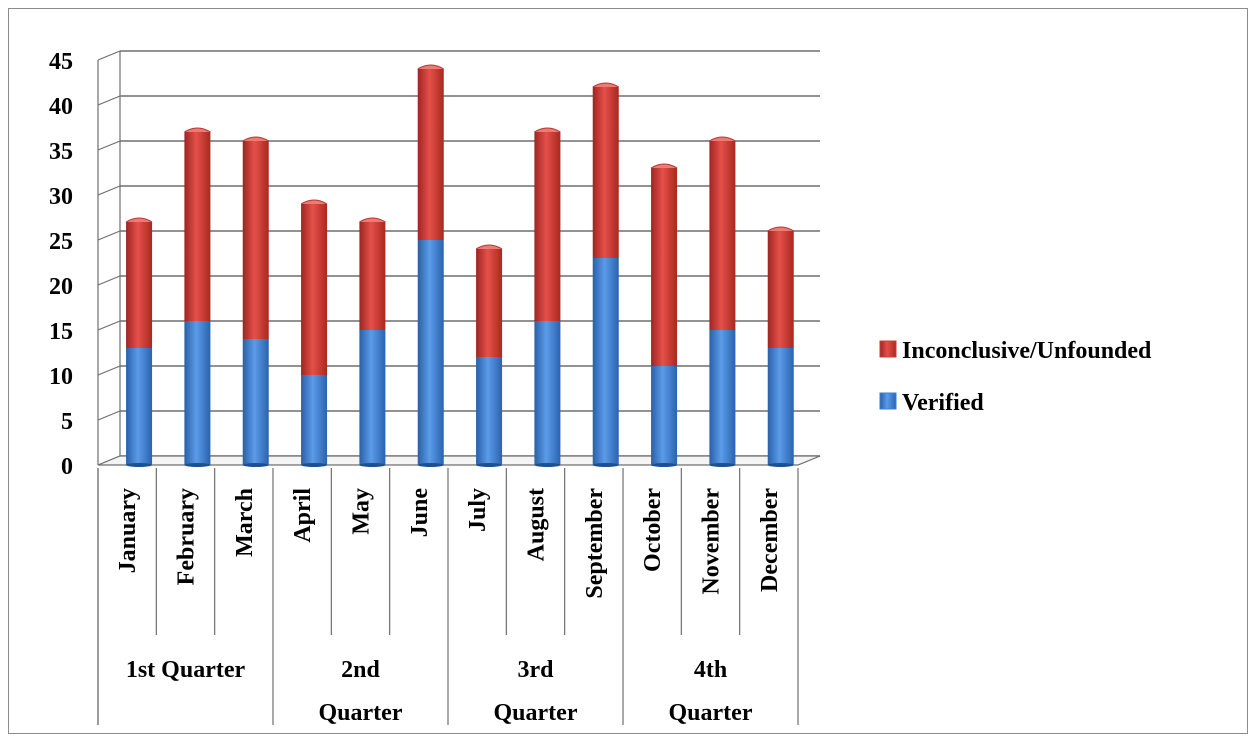 This screenshot has width=1257, height=742. I want to click on x-tick-label: September, so click(595, 543).